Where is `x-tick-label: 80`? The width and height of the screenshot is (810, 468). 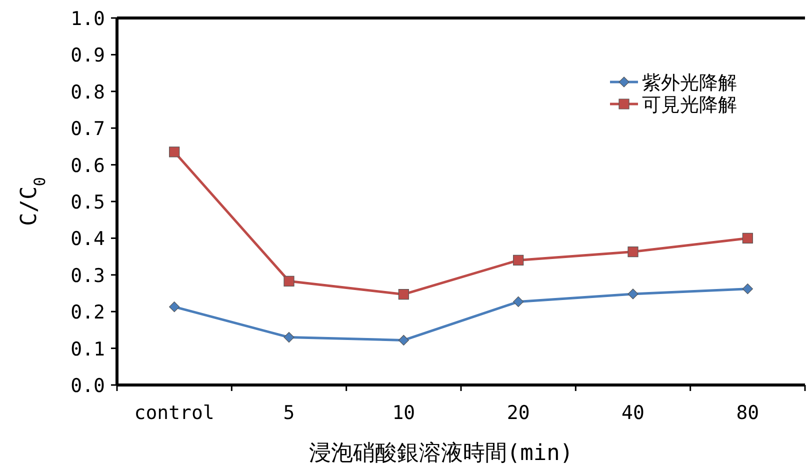 x-tick-label: 80 is located at coordinates (748, 413).